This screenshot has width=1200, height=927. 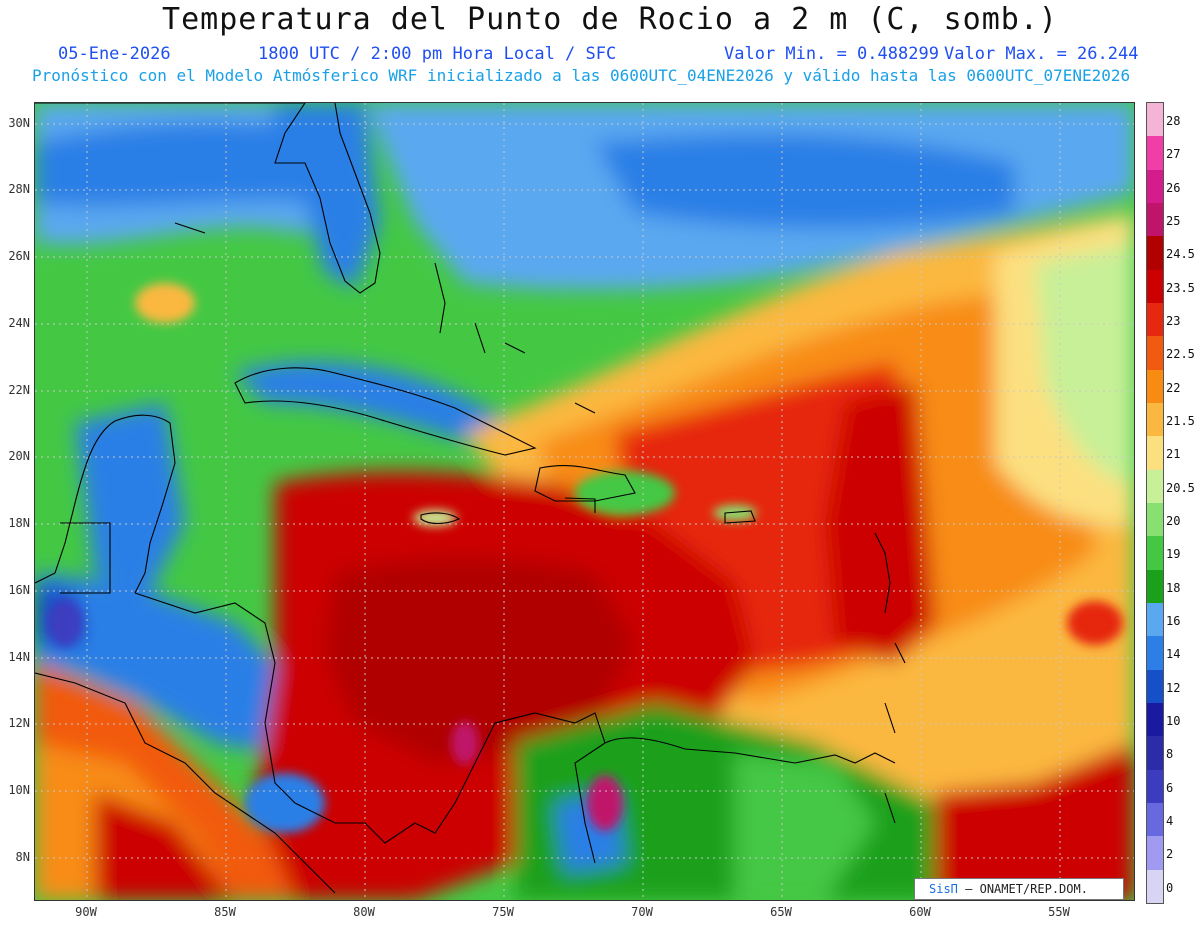 I want to click on color-legend-label: 12, so click(x=1173, y=687).